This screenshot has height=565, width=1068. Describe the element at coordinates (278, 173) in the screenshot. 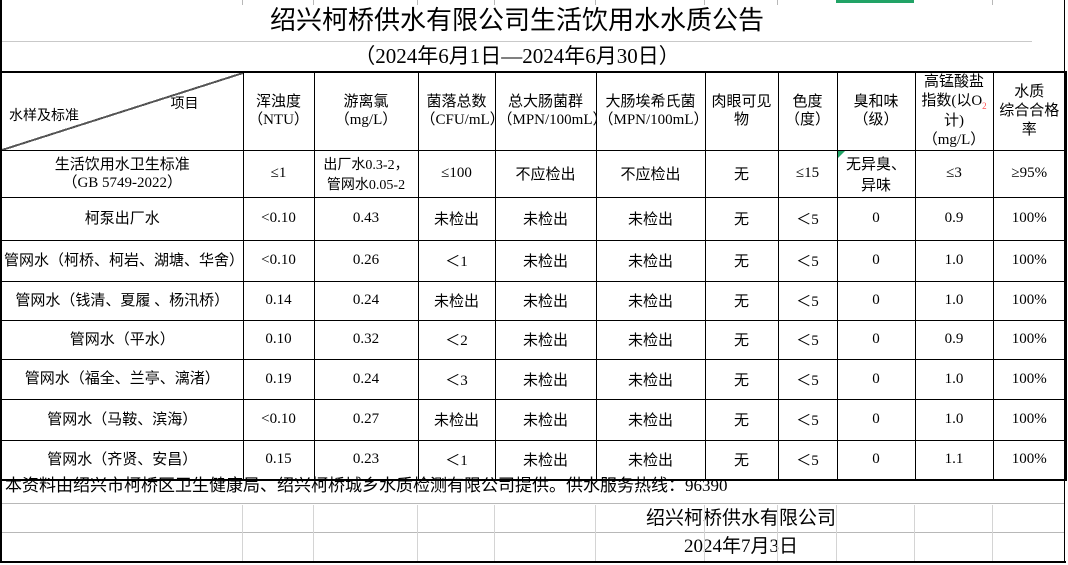

I see `data-cell: ≤1` at that location.